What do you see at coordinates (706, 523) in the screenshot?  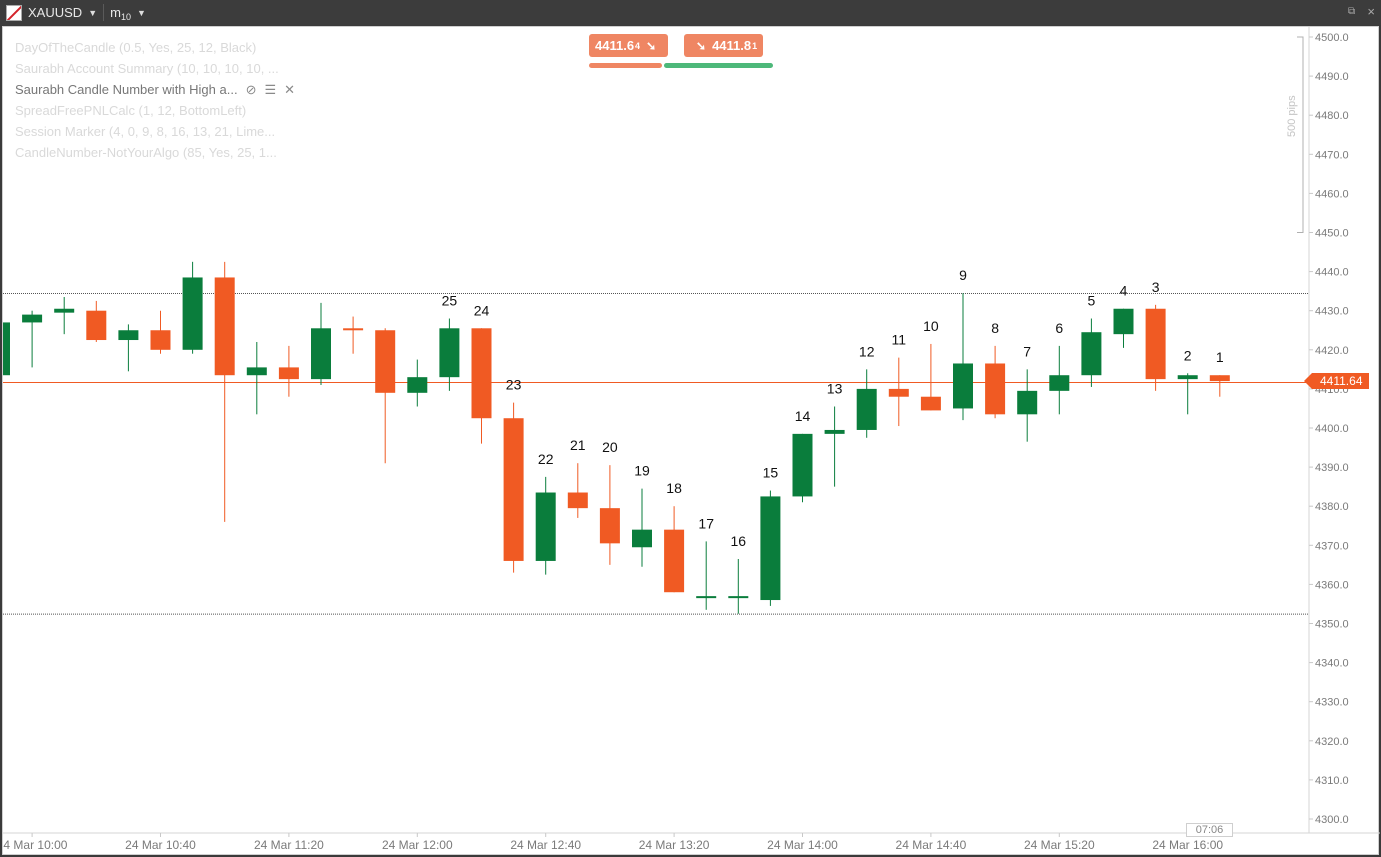 I see `candle-number-label: 17` at bounding box center [706, 523].